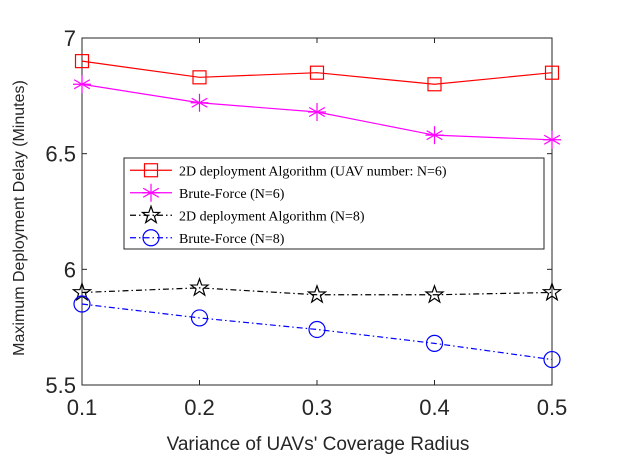 This screenshot has height=466, width=623. I want to click on y-tick-label: 6.5, so click(60, 154).